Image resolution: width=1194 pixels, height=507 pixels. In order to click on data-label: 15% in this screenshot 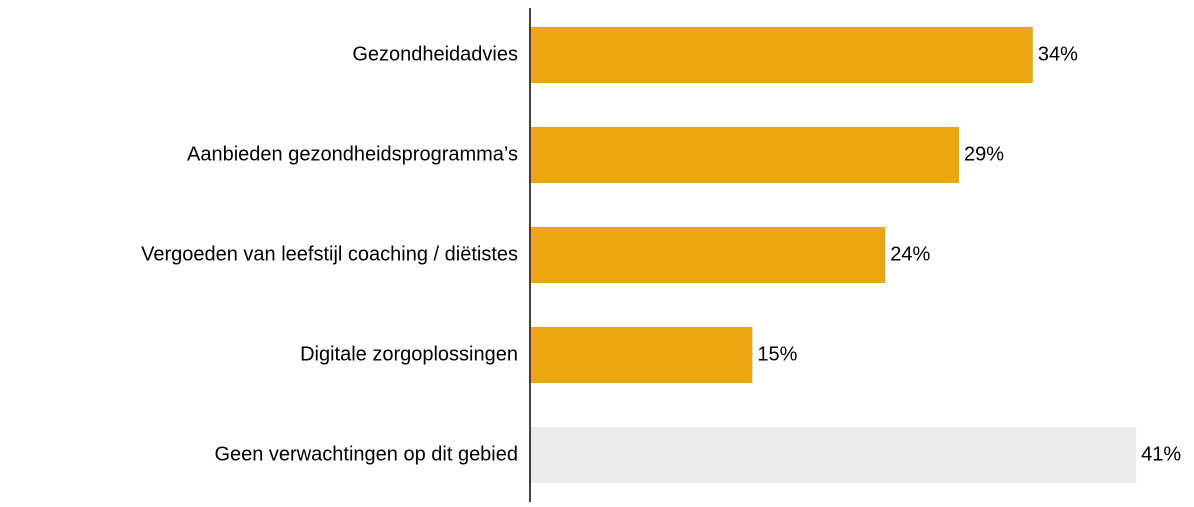, I will do `click(777, 354)`.